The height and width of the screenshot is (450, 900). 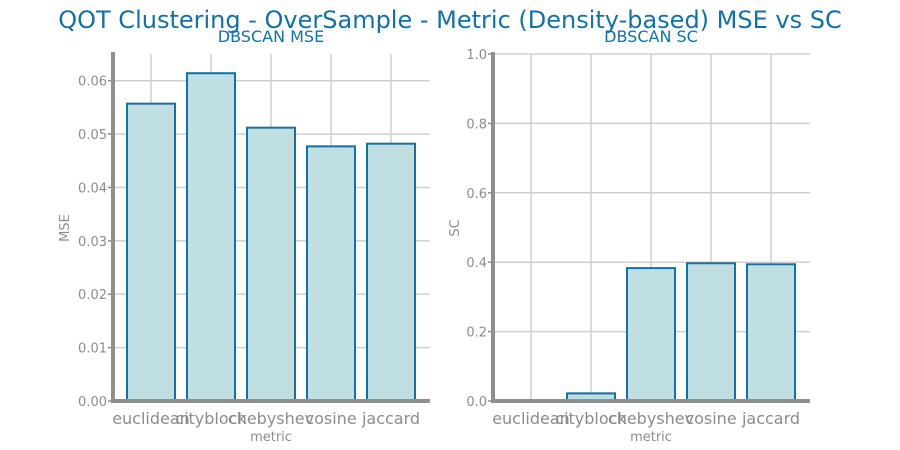 What do you see at coordinates (330, 418) in the screenshot?
I see `mse-xtick-label: cosine` at bounding box center [330, 418].